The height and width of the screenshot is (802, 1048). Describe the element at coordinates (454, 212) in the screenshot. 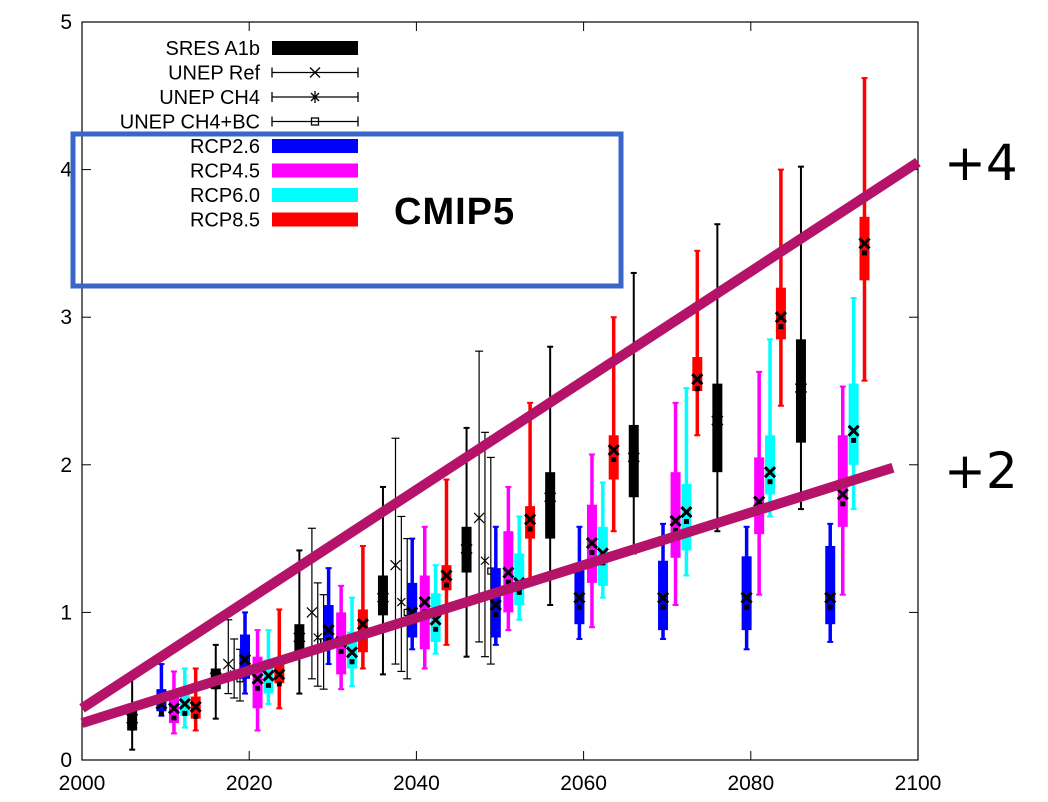

I see `cmip5-label: CMIP5` at that location.